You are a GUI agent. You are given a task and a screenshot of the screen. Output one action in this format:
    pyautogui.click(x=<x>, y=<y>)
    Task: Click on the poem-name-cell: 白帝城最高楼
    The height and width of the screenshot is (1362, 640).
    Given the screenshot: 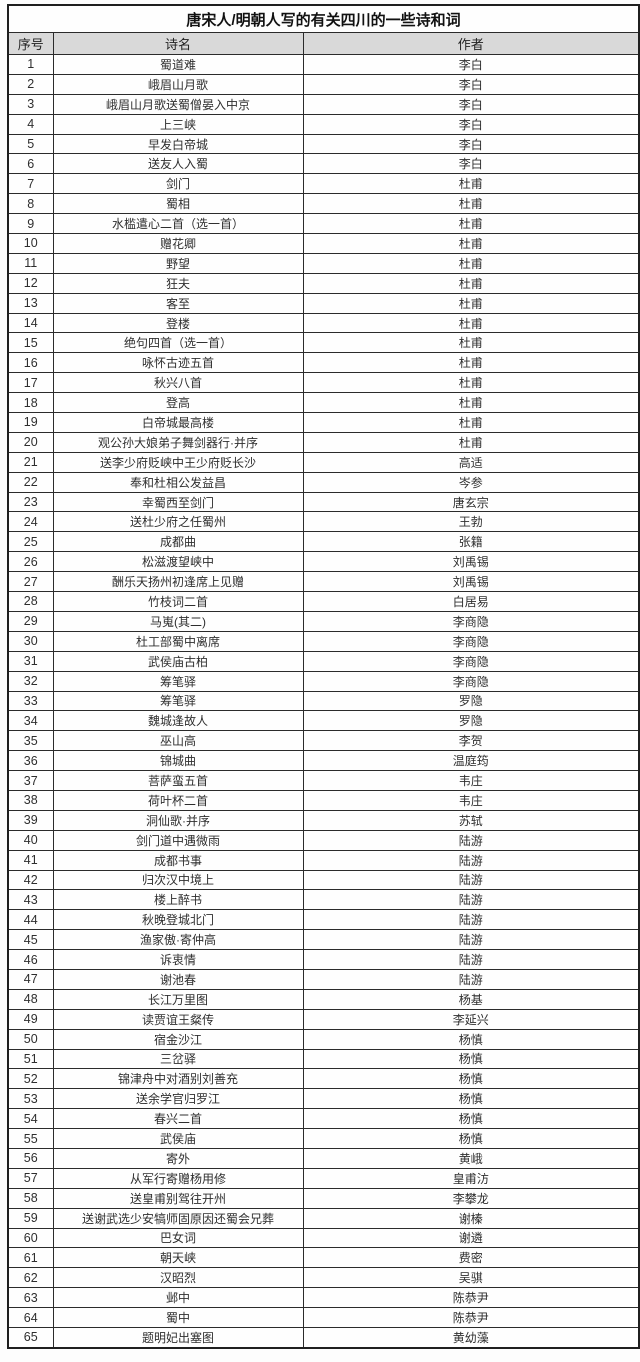 What is the action you would take?
    pyautogui.click(x=178, y=422)
    